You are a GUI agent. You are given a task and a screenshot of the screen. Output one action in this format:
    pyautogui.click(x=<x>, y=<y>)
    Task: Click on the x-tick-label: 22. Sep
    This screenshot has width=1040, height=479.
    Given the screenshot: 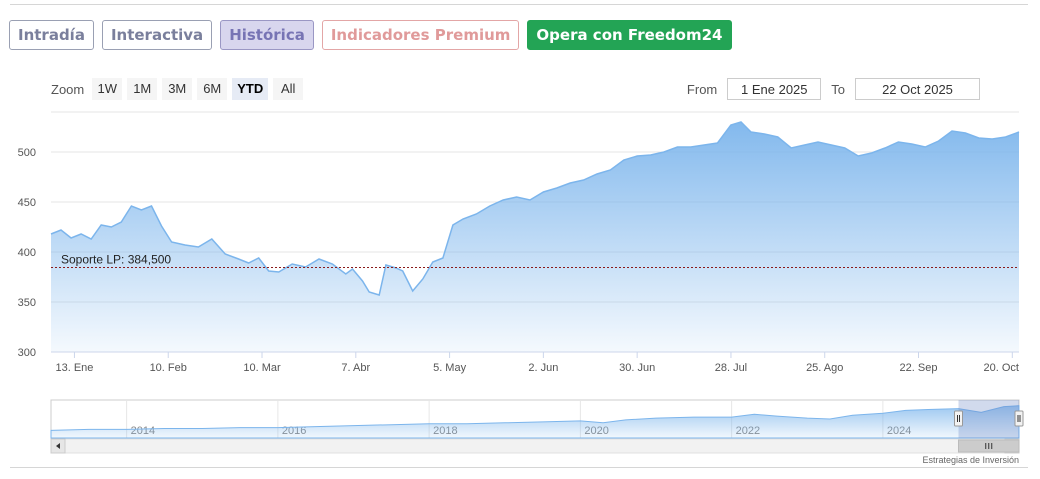 What is the action you would take?
    pyautogui.click(x=919, y=368)
    